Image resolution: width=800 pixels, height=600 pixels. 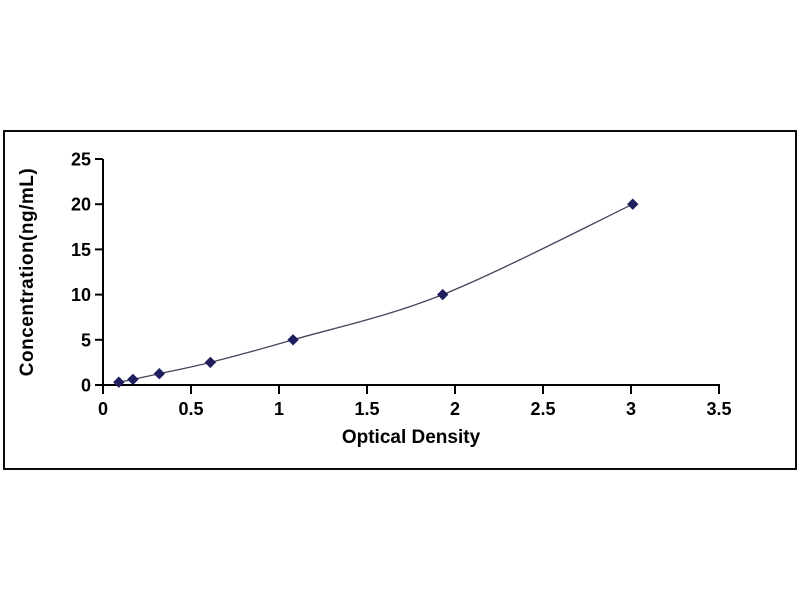 What do you see at coordinates (366, 409) in the screenshot?
I see `x-tick-label: 1.5` at bounding box center [366, 409].